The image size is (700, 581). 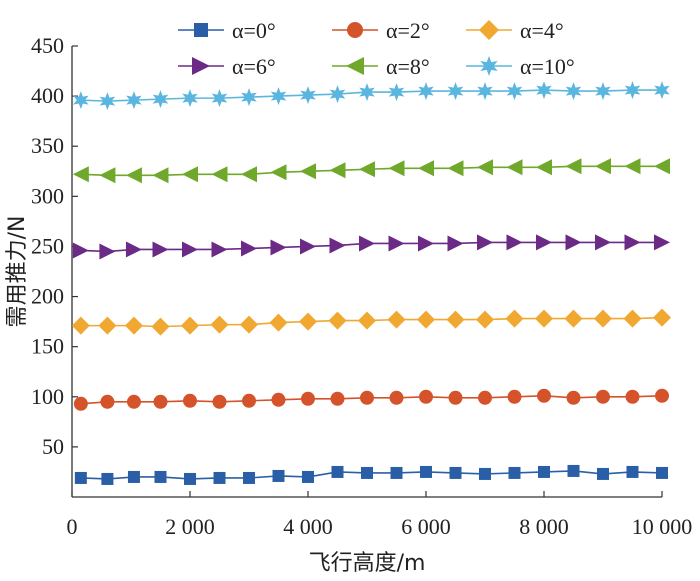 What do you see at coordinates (254, 66) in the screenshot?
I see `legend-label: α=6°` at bounding box center [254, 66].